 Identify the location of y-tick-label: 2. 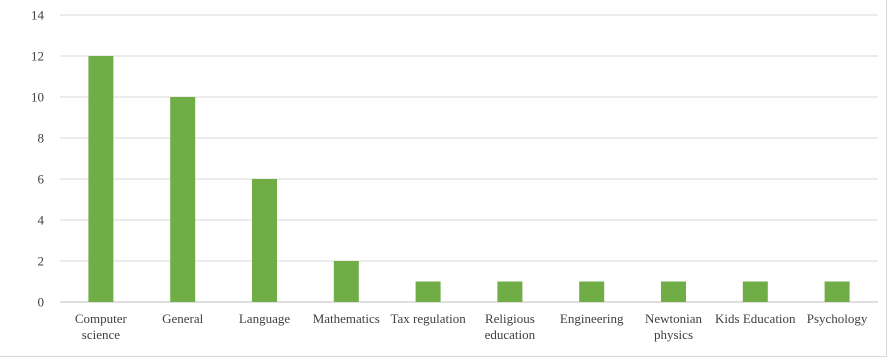
(41, 261).